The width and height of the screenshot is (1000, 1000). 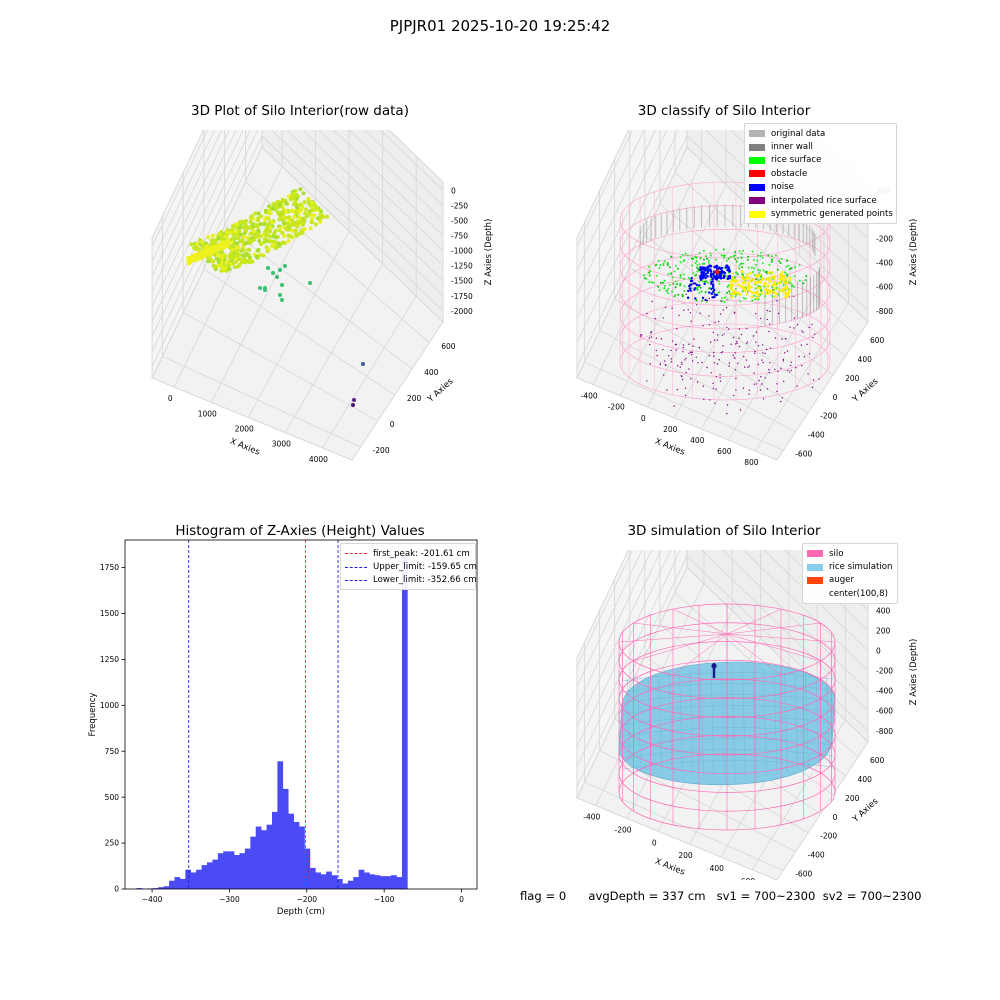 I want to click on legend-entry: center(100,8), so click(x=850, y=593).